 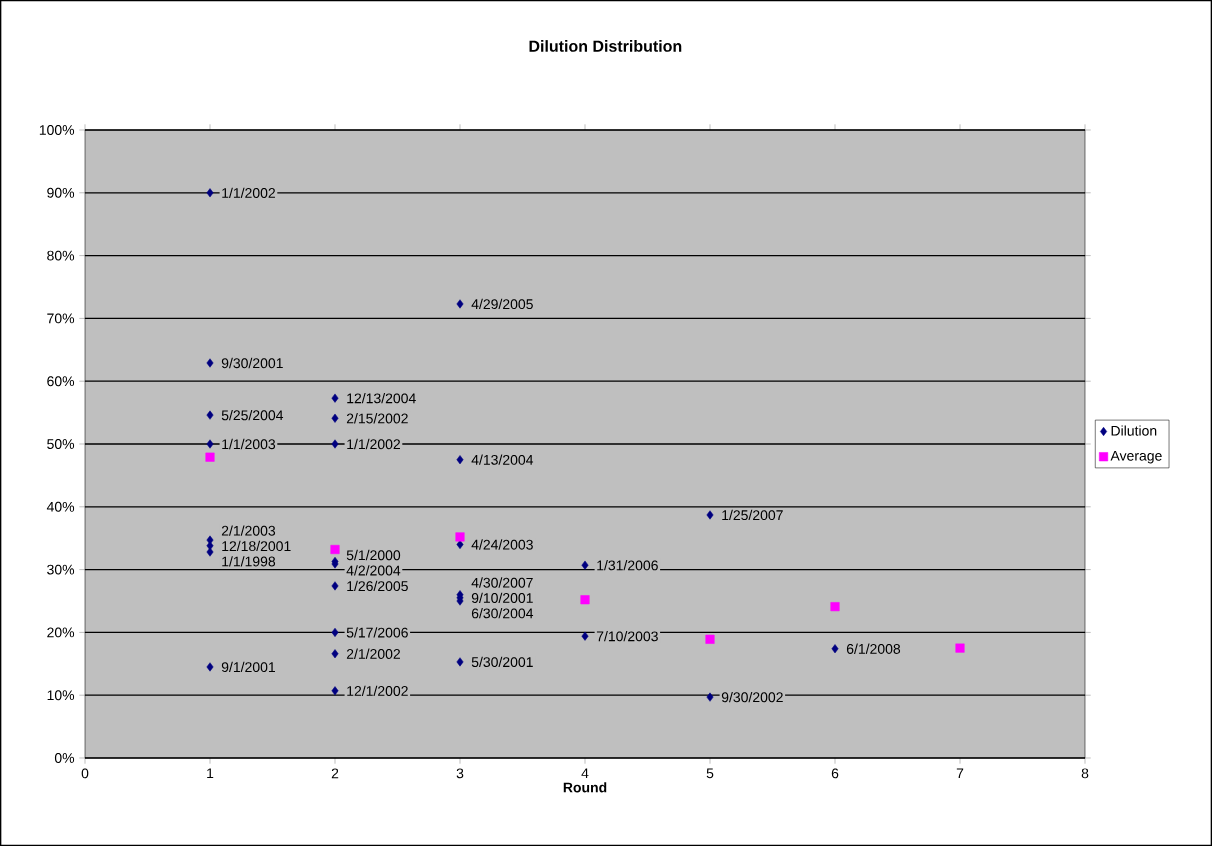 I want to click on chart-title: Dilution Distribution, so click(x=605, y=46).